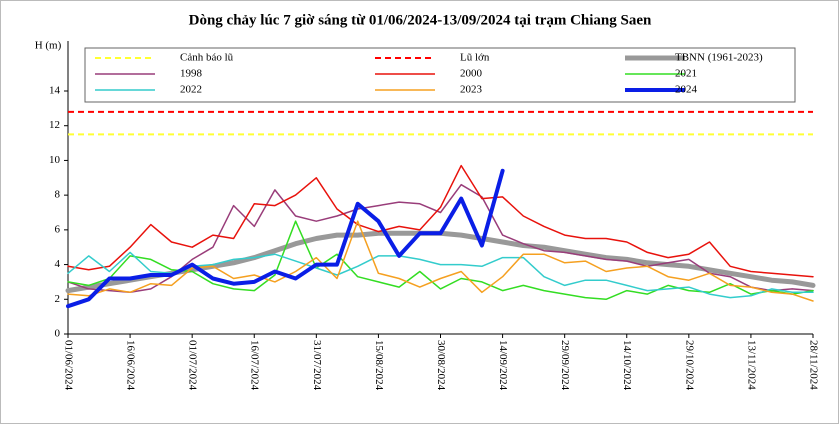 This screenshot has height=424, width=839. Describe the element at coordinates (379, 365) in the screenshot. I see `x-tick-label: 15/08/2024` at that location.